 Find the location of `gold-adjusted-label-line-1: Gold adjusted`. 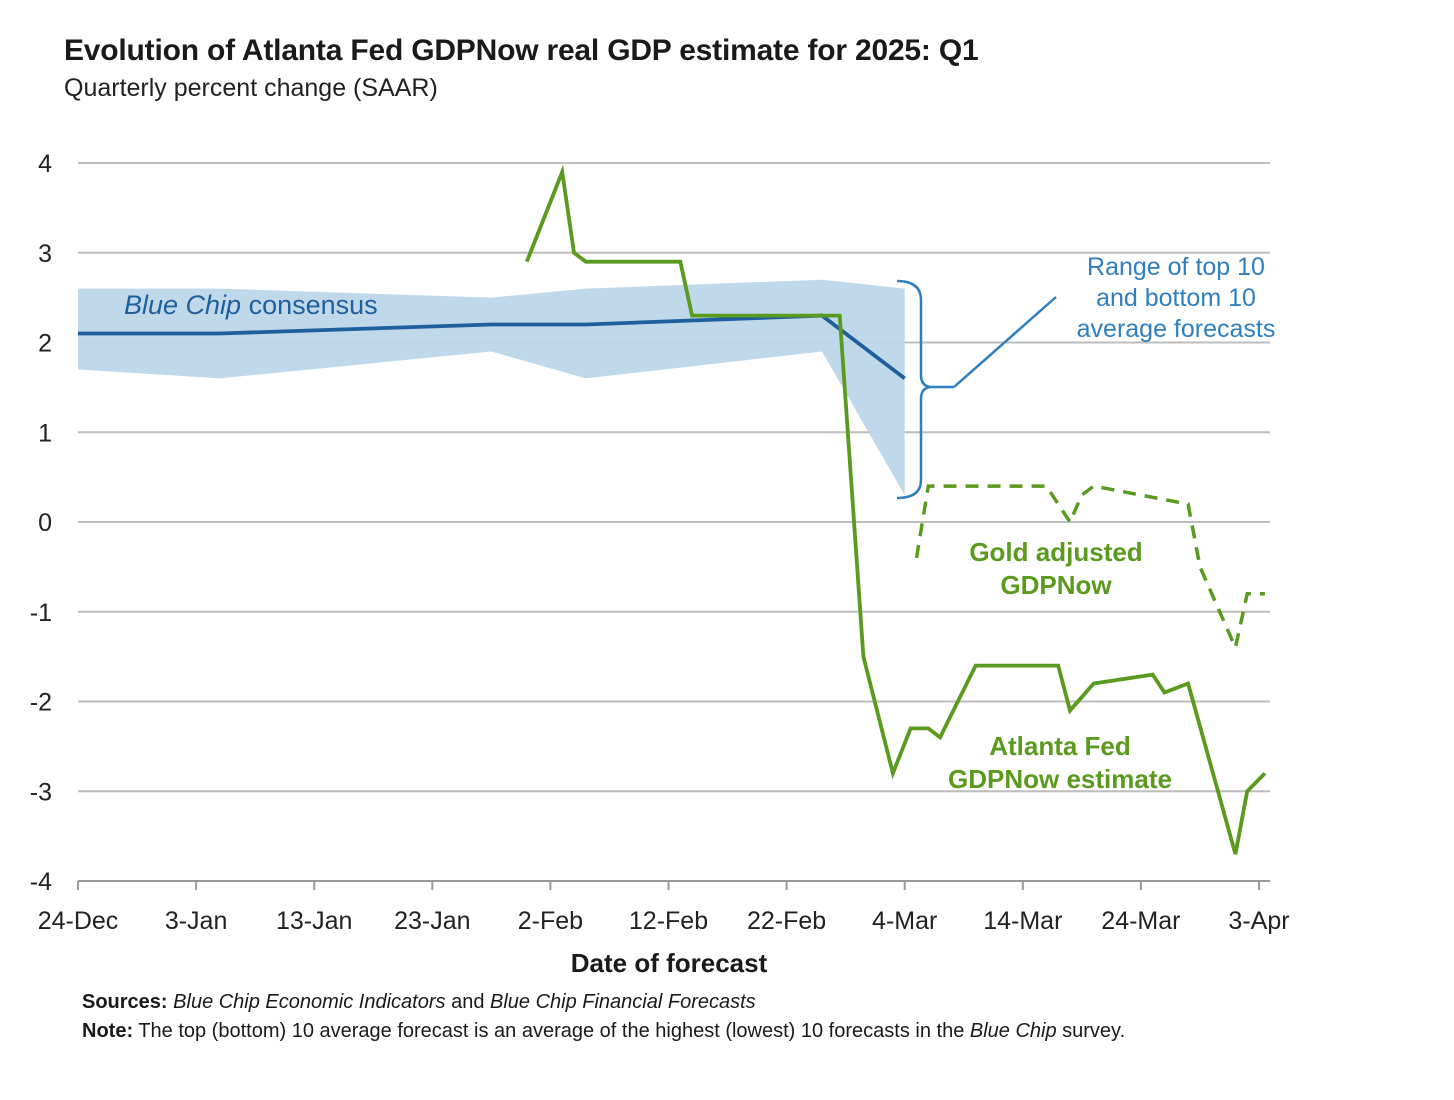

gold-adjusted-label-line-1: Gold adjusted is located at coordinates (1055, 552).